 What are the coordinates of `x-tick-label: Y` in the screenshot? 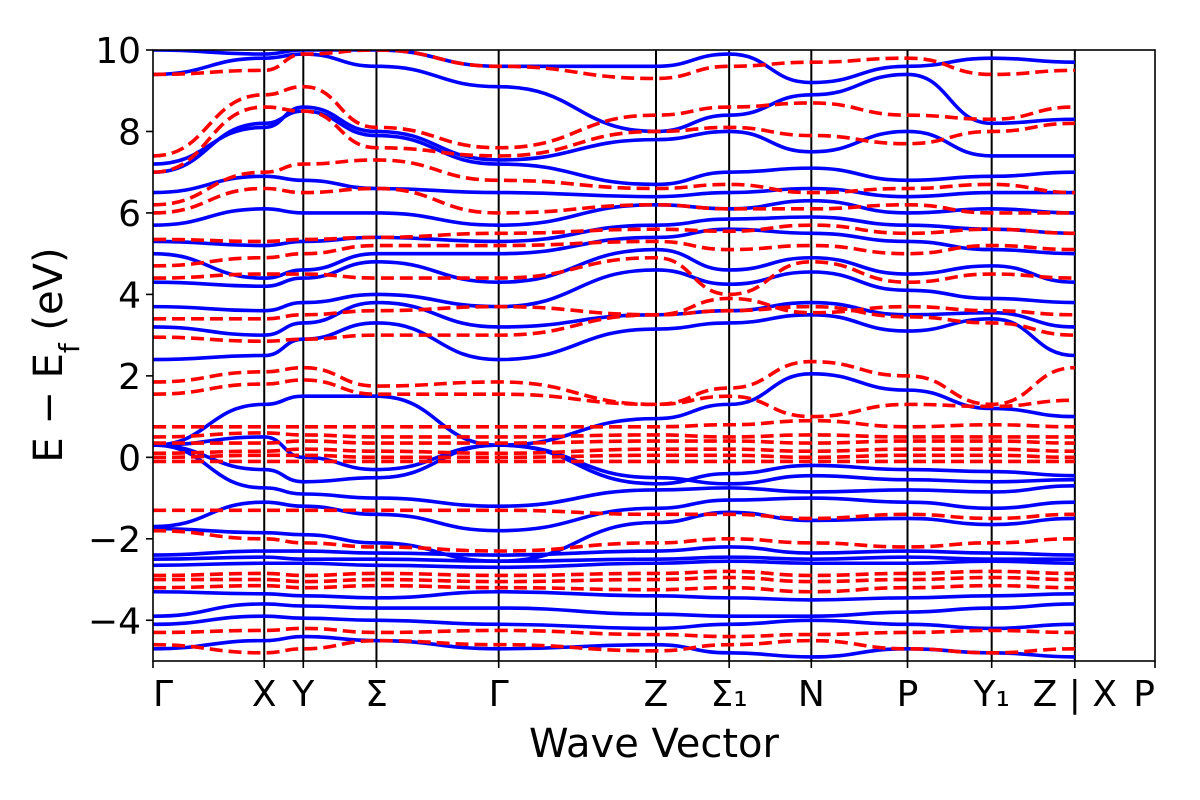 It's located at (303, 694).